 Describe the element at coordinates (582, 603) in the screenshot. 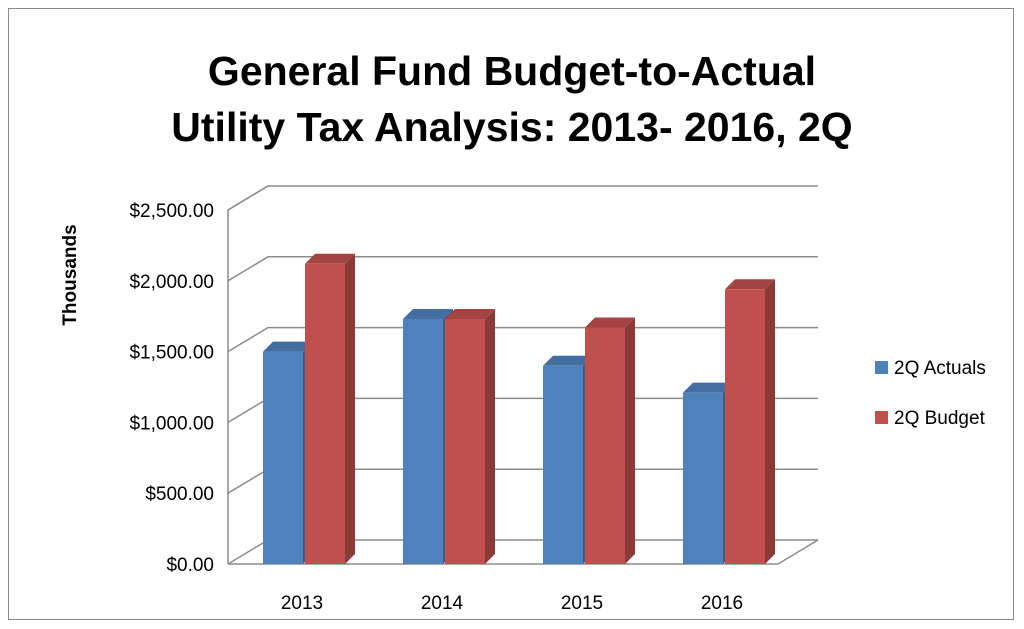

I see `x-tick-label: 2015` at that location.